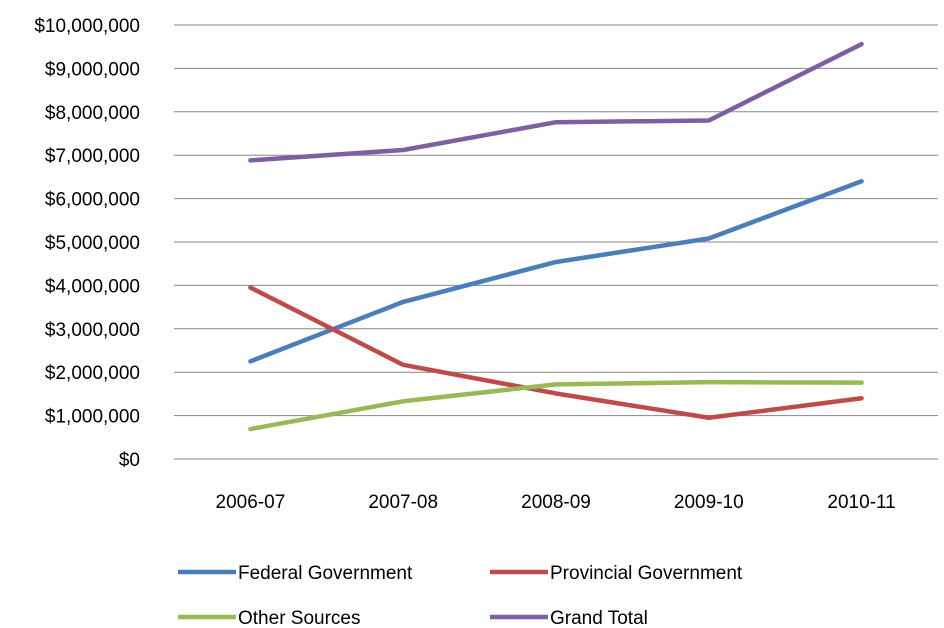  Describe the element at coordinates (556, 353) in the screenshot. I see `series-line-provincial-government` at that location.